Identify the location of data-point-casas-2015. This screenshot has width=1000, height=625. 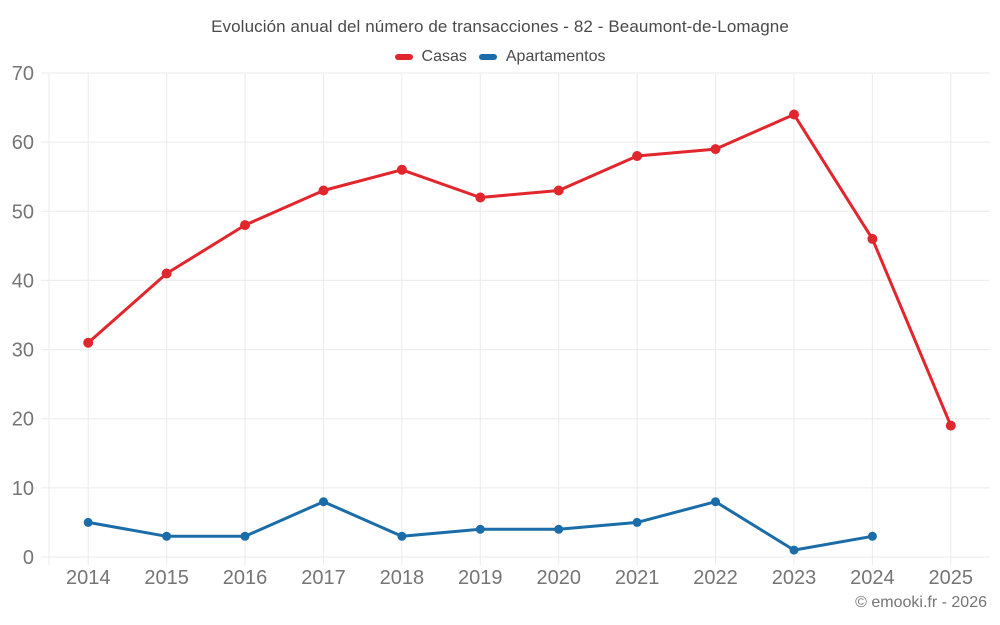
(166, 273).